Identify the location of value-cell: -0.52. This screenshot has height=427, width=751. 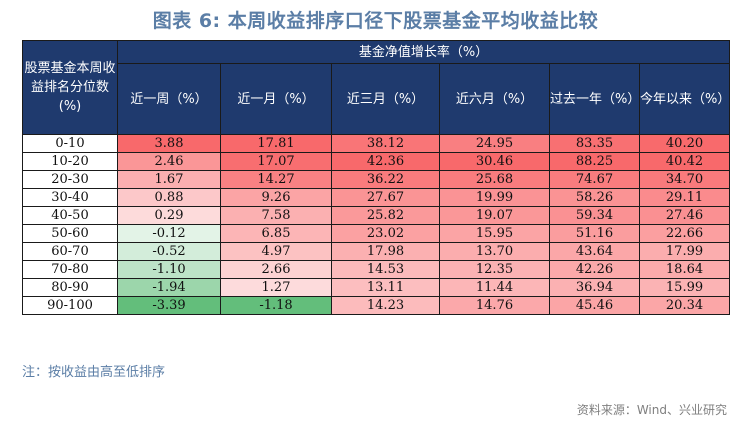
(169, 251).